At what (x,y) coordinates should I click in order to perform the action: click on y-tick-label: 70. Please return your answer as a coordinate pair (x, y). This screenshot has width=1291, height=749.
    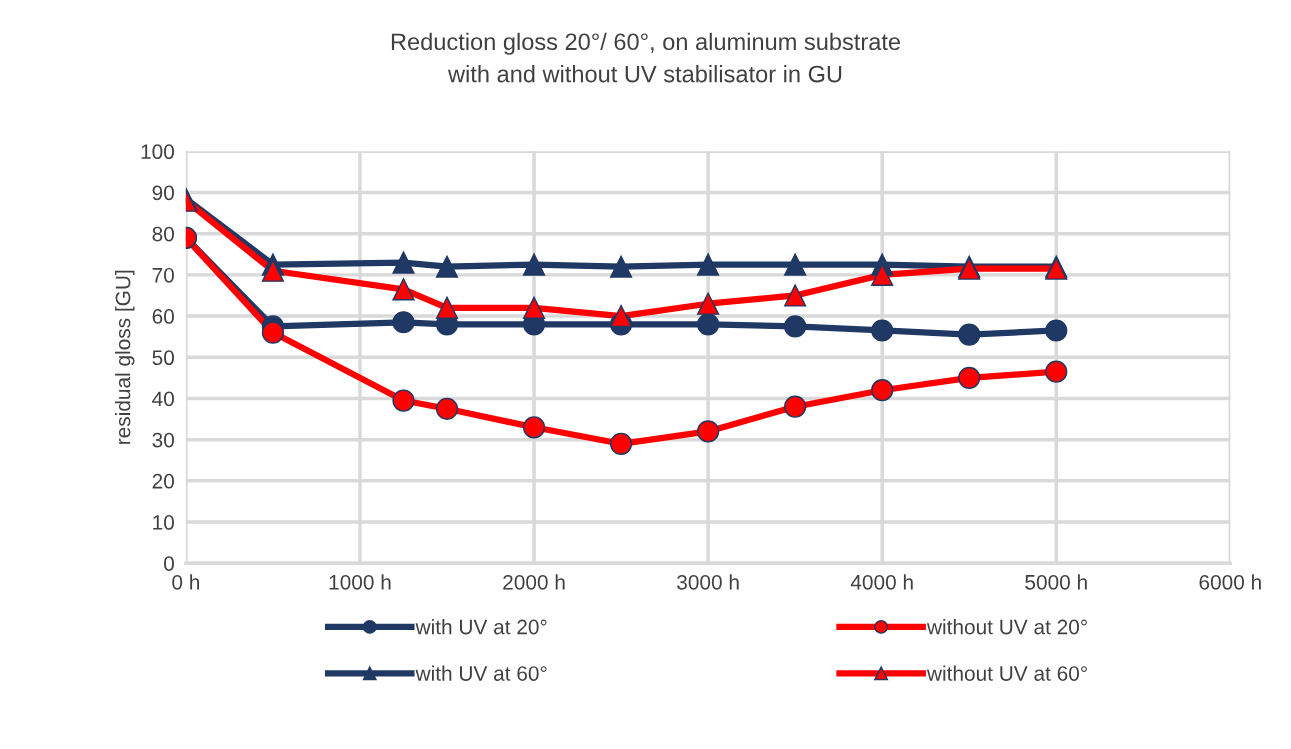
    Looking at the image, I should click on (163, 275).